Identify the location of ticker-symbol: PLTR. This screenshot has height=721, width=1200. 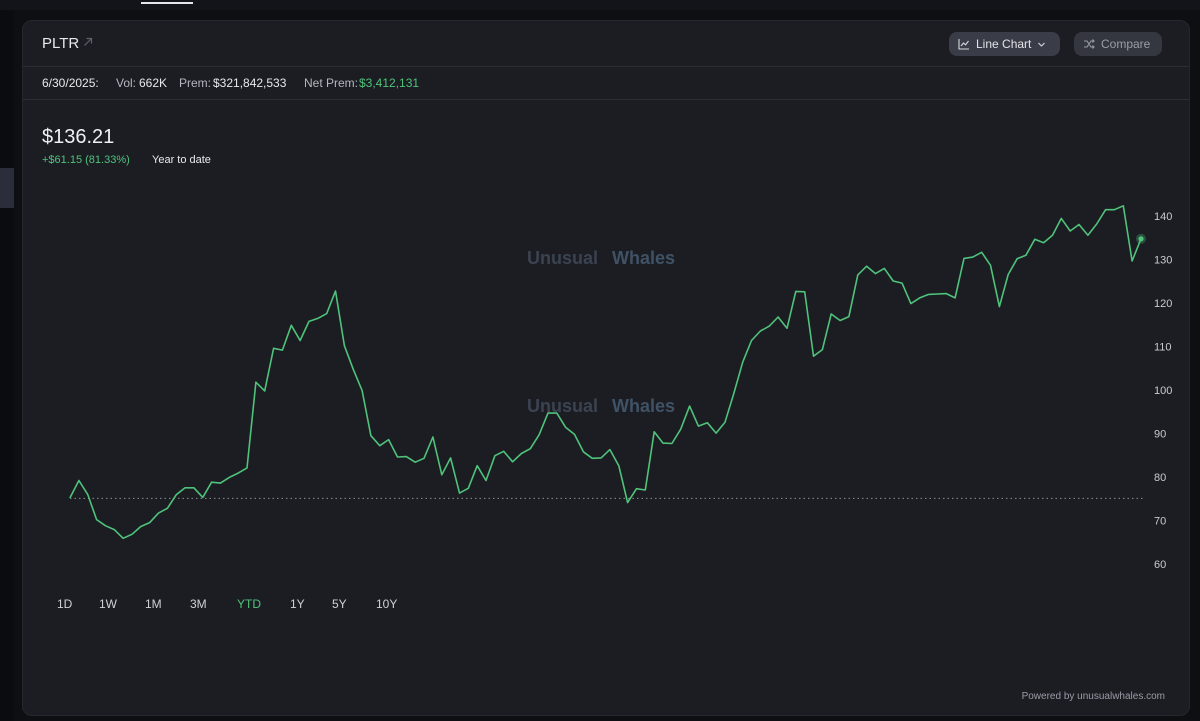
(61, 43).